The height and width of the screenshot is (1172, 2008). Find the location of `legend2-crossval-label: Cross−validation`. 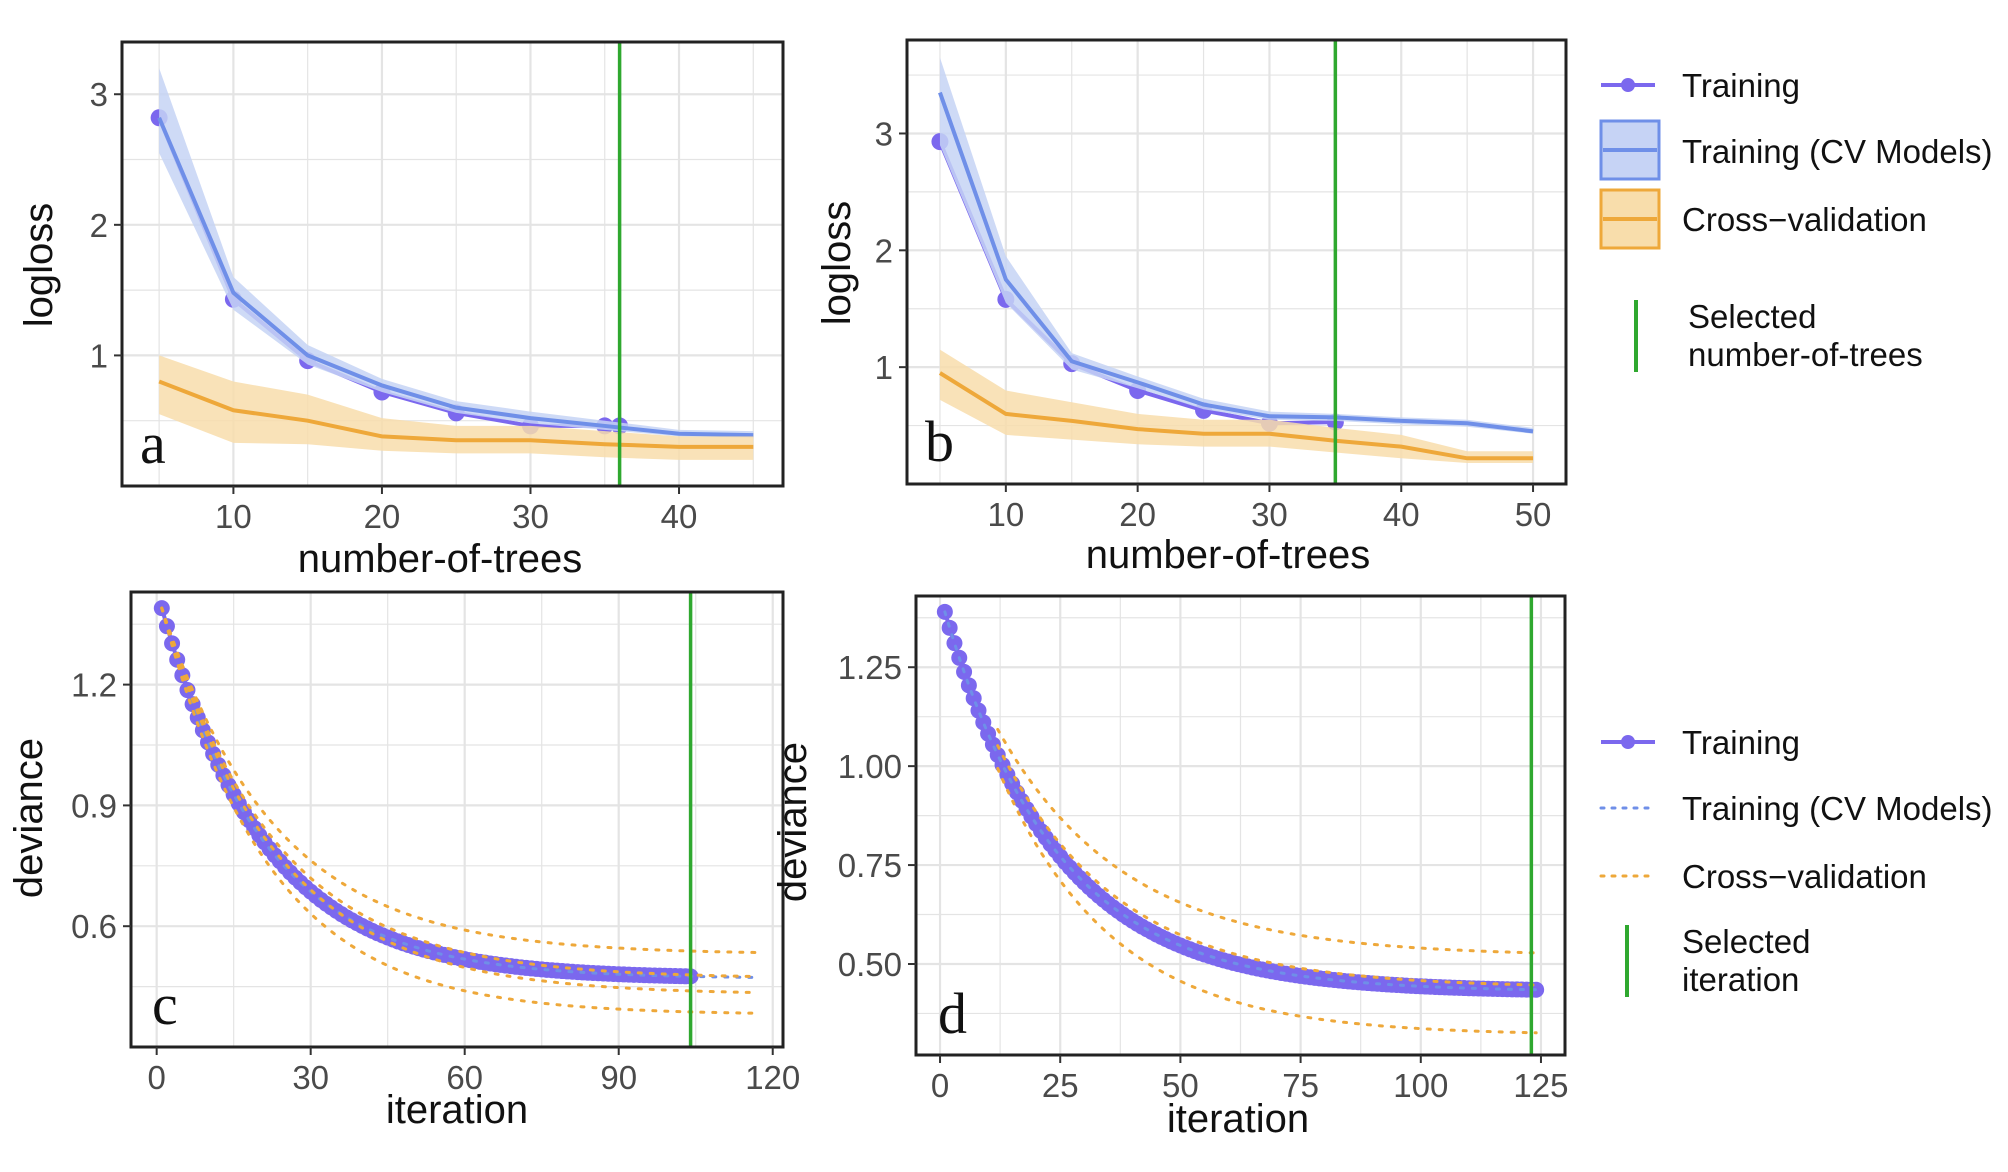

legend2-crossval-label: Cross−validation is located at coordinates (1804, 876).